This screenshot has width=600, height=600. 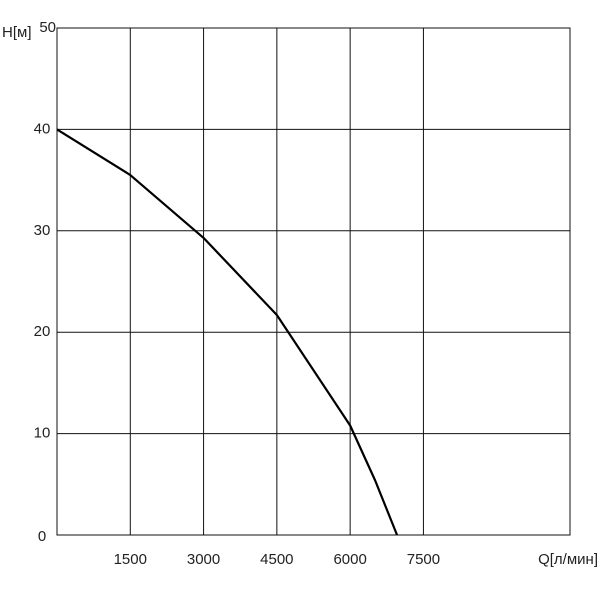 What do you see at coordinates (349, 559) in the screenshot?
I see `x-tick-label: 6000` at bounding box center [349, 559].